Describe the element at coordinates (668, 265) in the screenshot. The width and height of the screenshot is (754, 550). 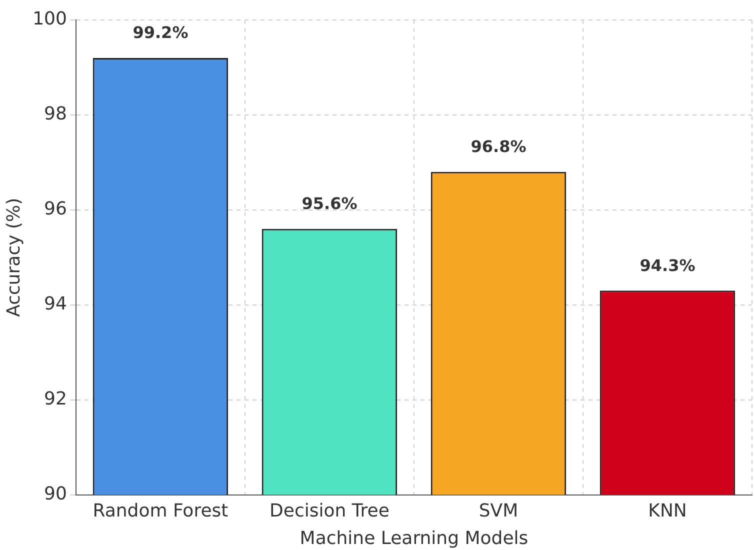
I see `data-label: 94.3%` at that location.